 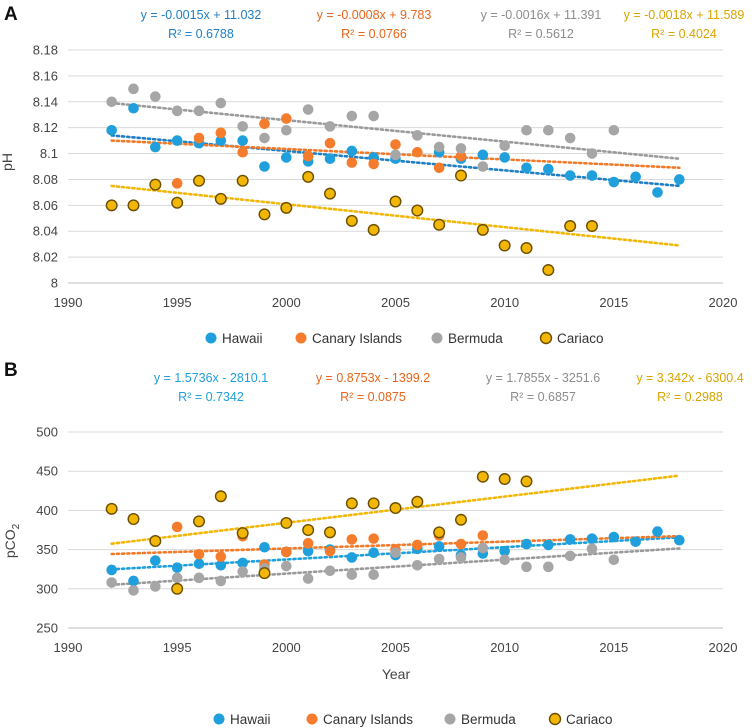 What do you see at coordinates (374, 15) in the screenshot?
I see `panel-a-canary-equation: y = -0.0008x + 9.783` at bounding box center [374, 15].